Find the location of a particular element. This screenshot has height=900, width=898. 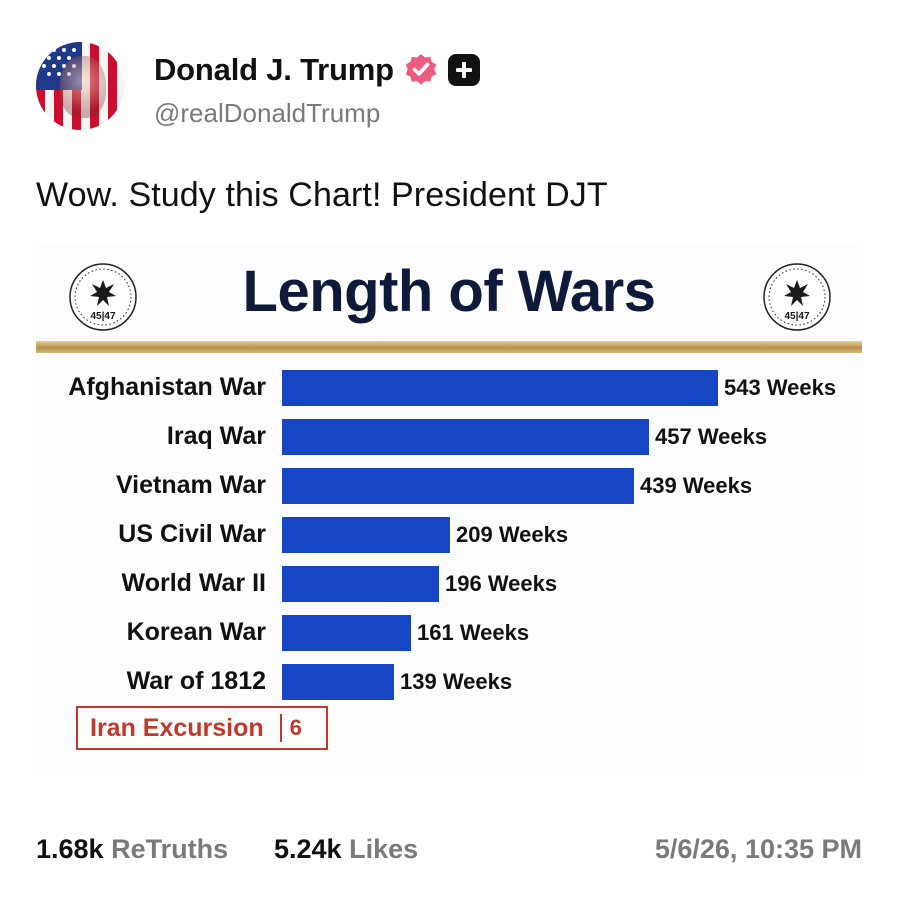

bar-label: Afghanistan War is located at coordinates (167, 387).